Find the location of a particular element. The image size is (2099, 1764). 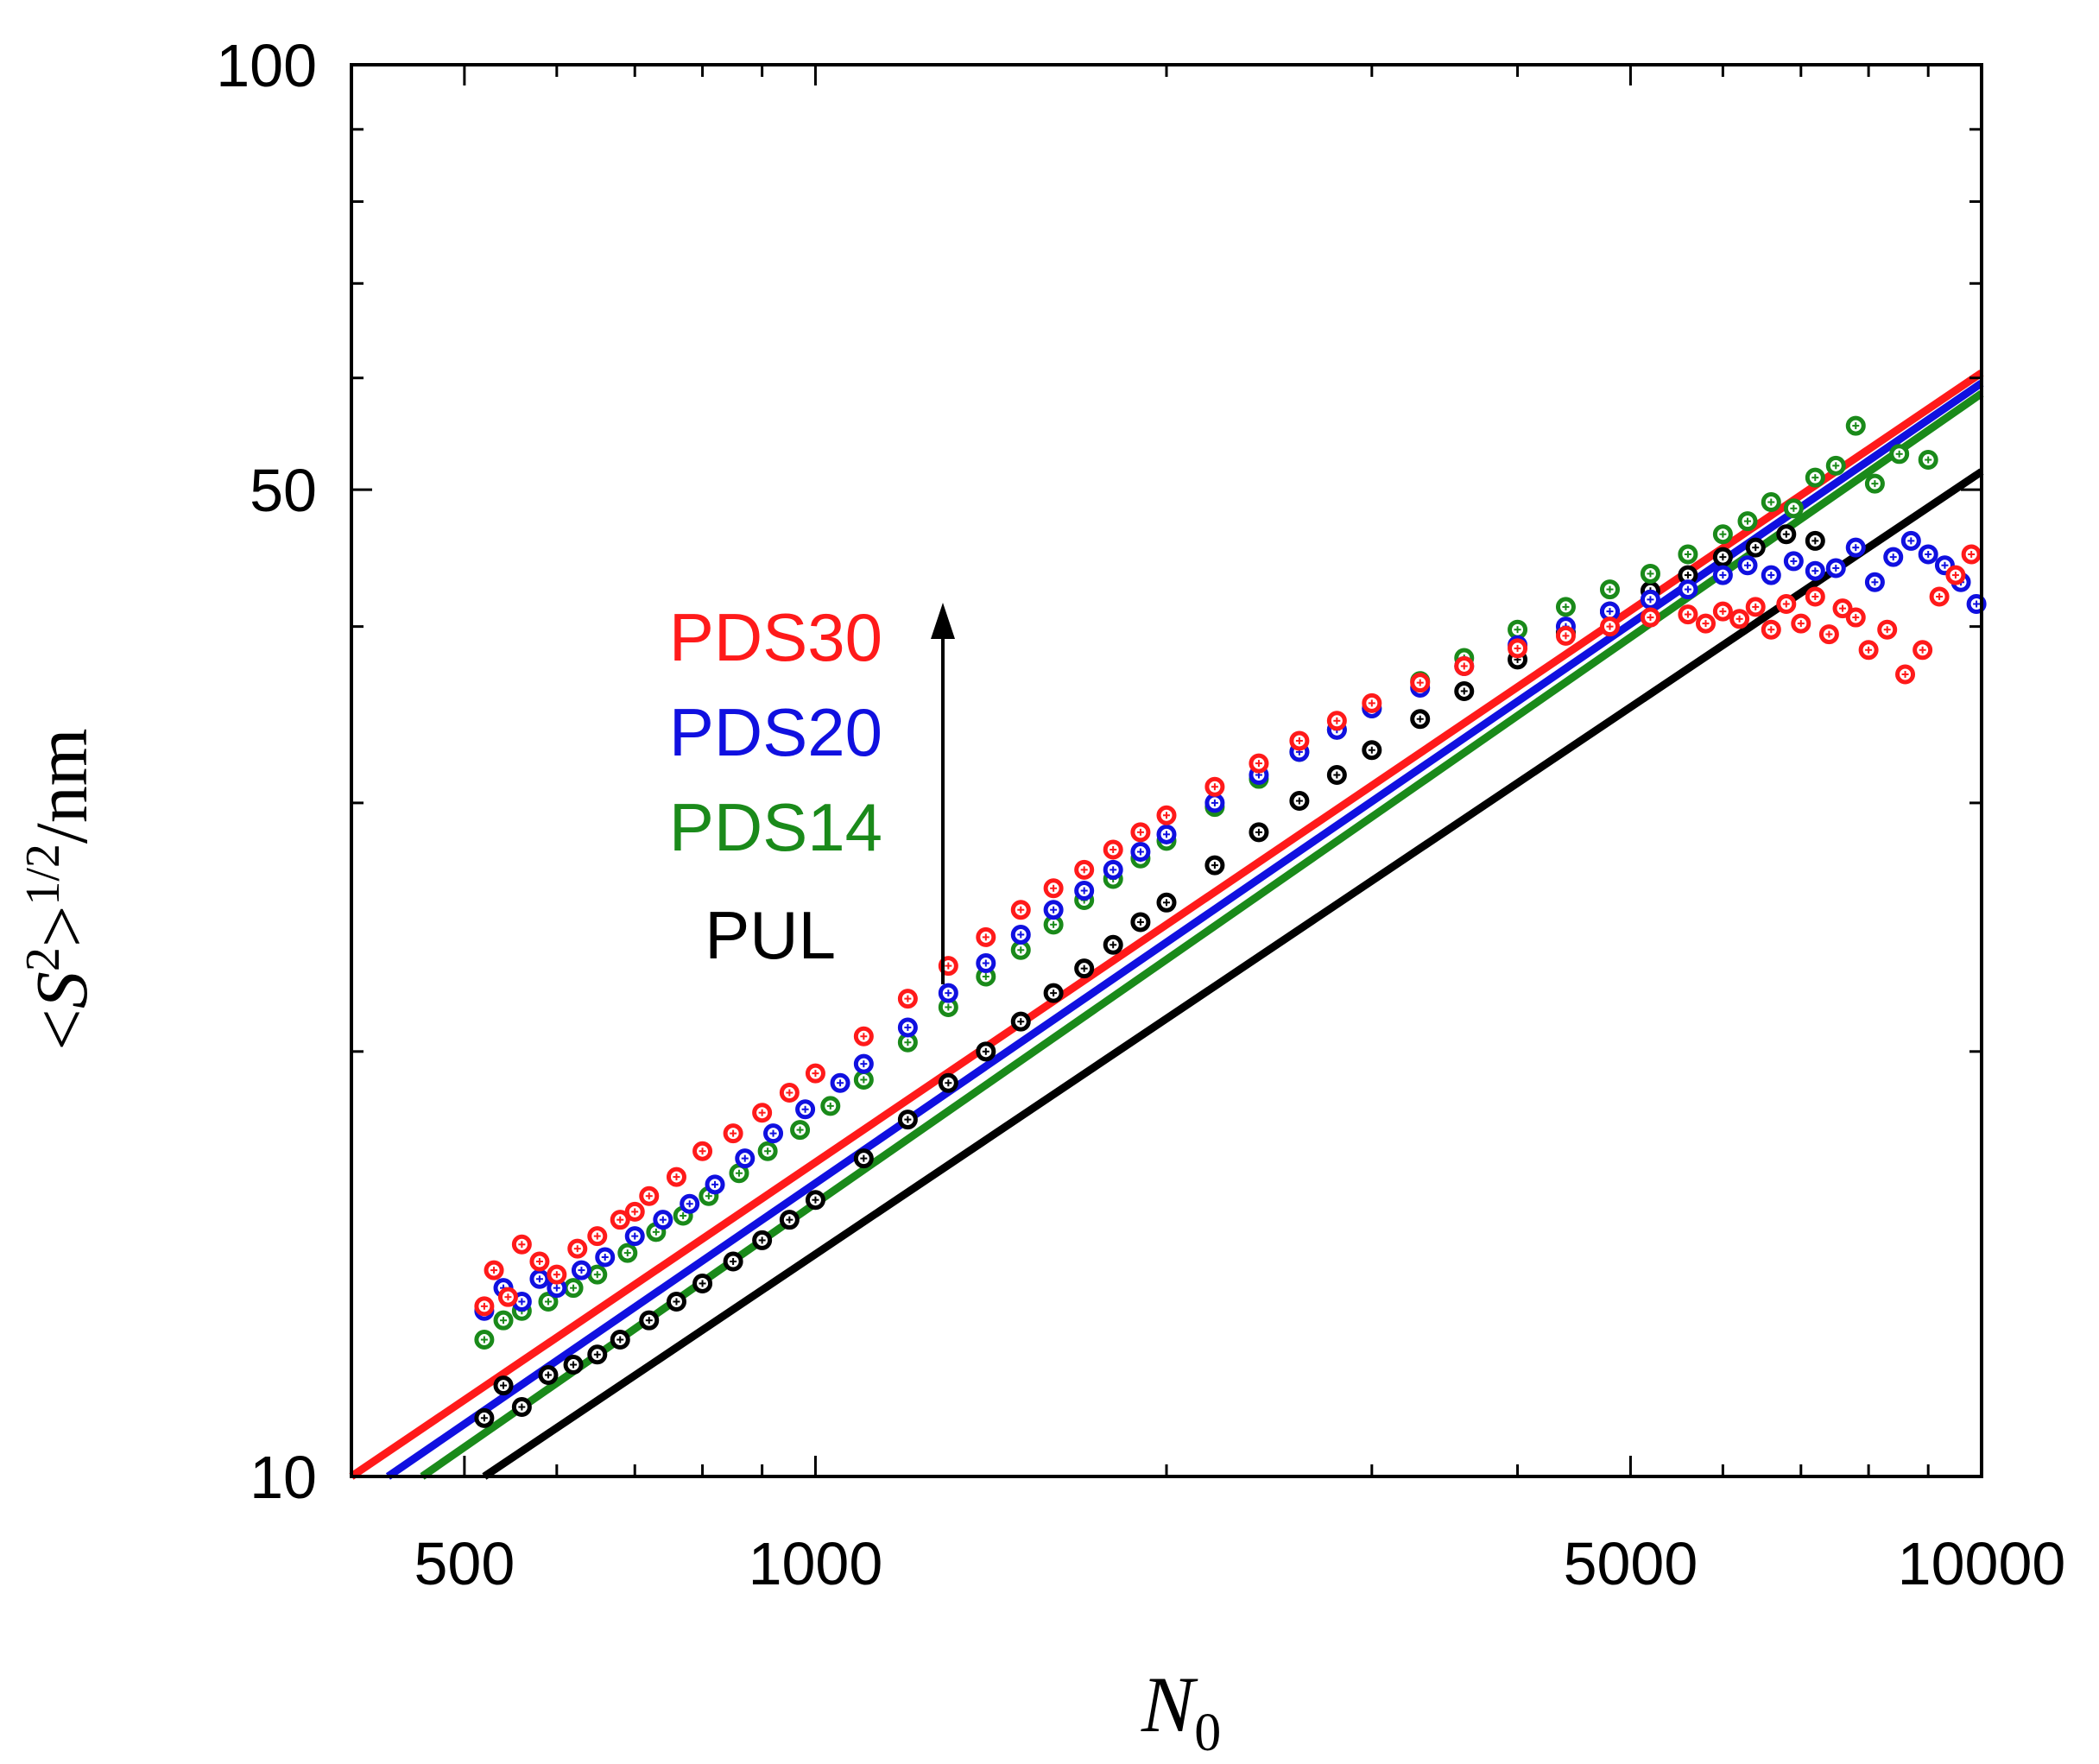

y-axis-title: <S2>1/2/nm is located at coordinates (59, 889).